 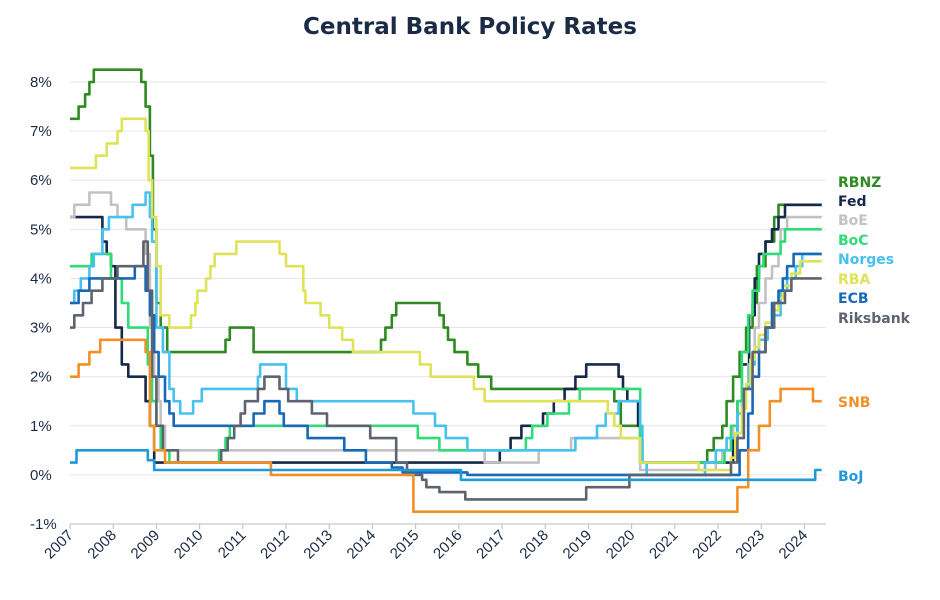 I want to click on legend-label-riksbank: Riksbank, so click(x=874, y=319).